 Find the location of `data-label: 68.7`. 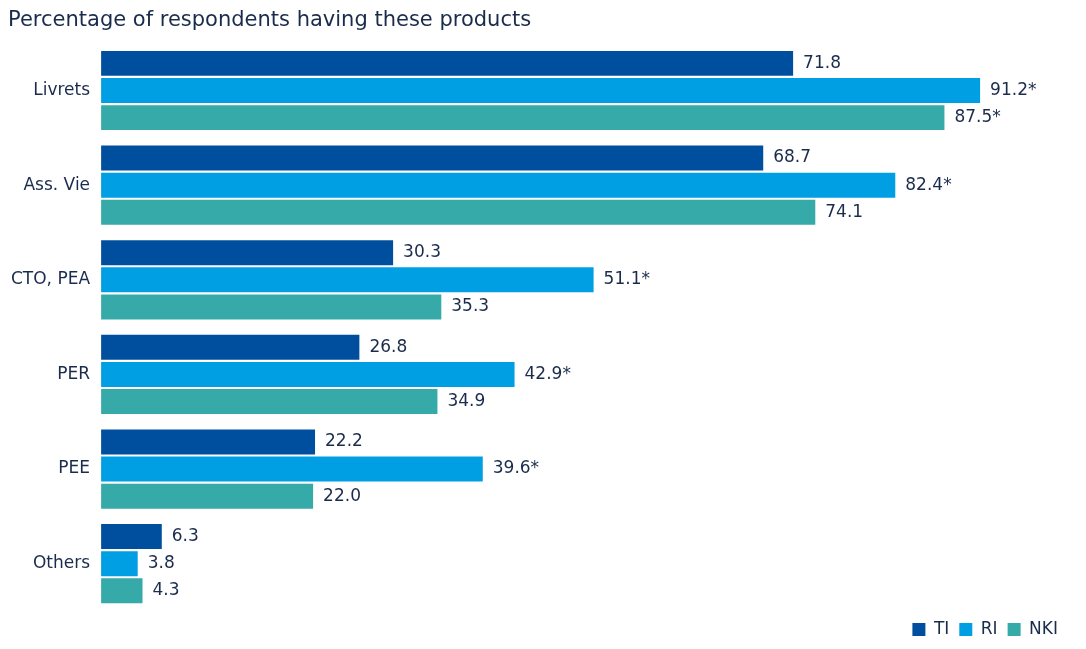

data-label: 68.7 is located at coordinates (792, 156).